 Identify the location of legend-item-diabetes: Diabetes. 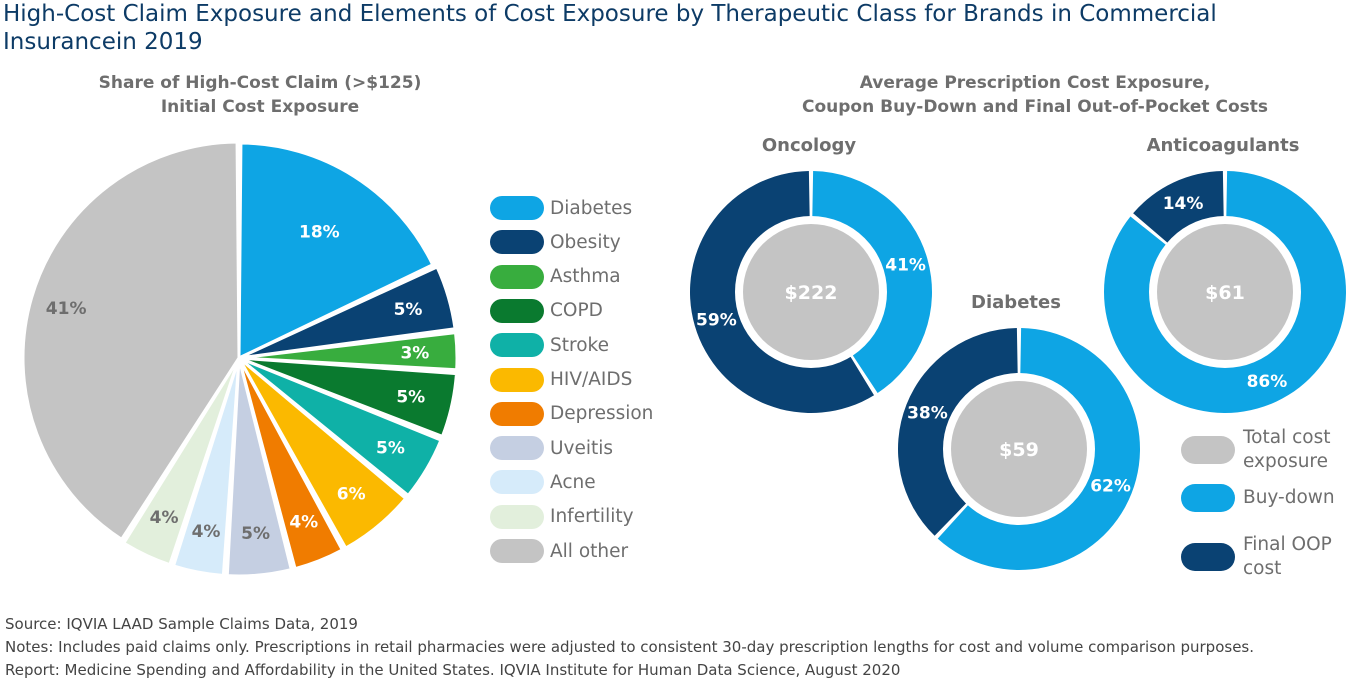
(561, 208).